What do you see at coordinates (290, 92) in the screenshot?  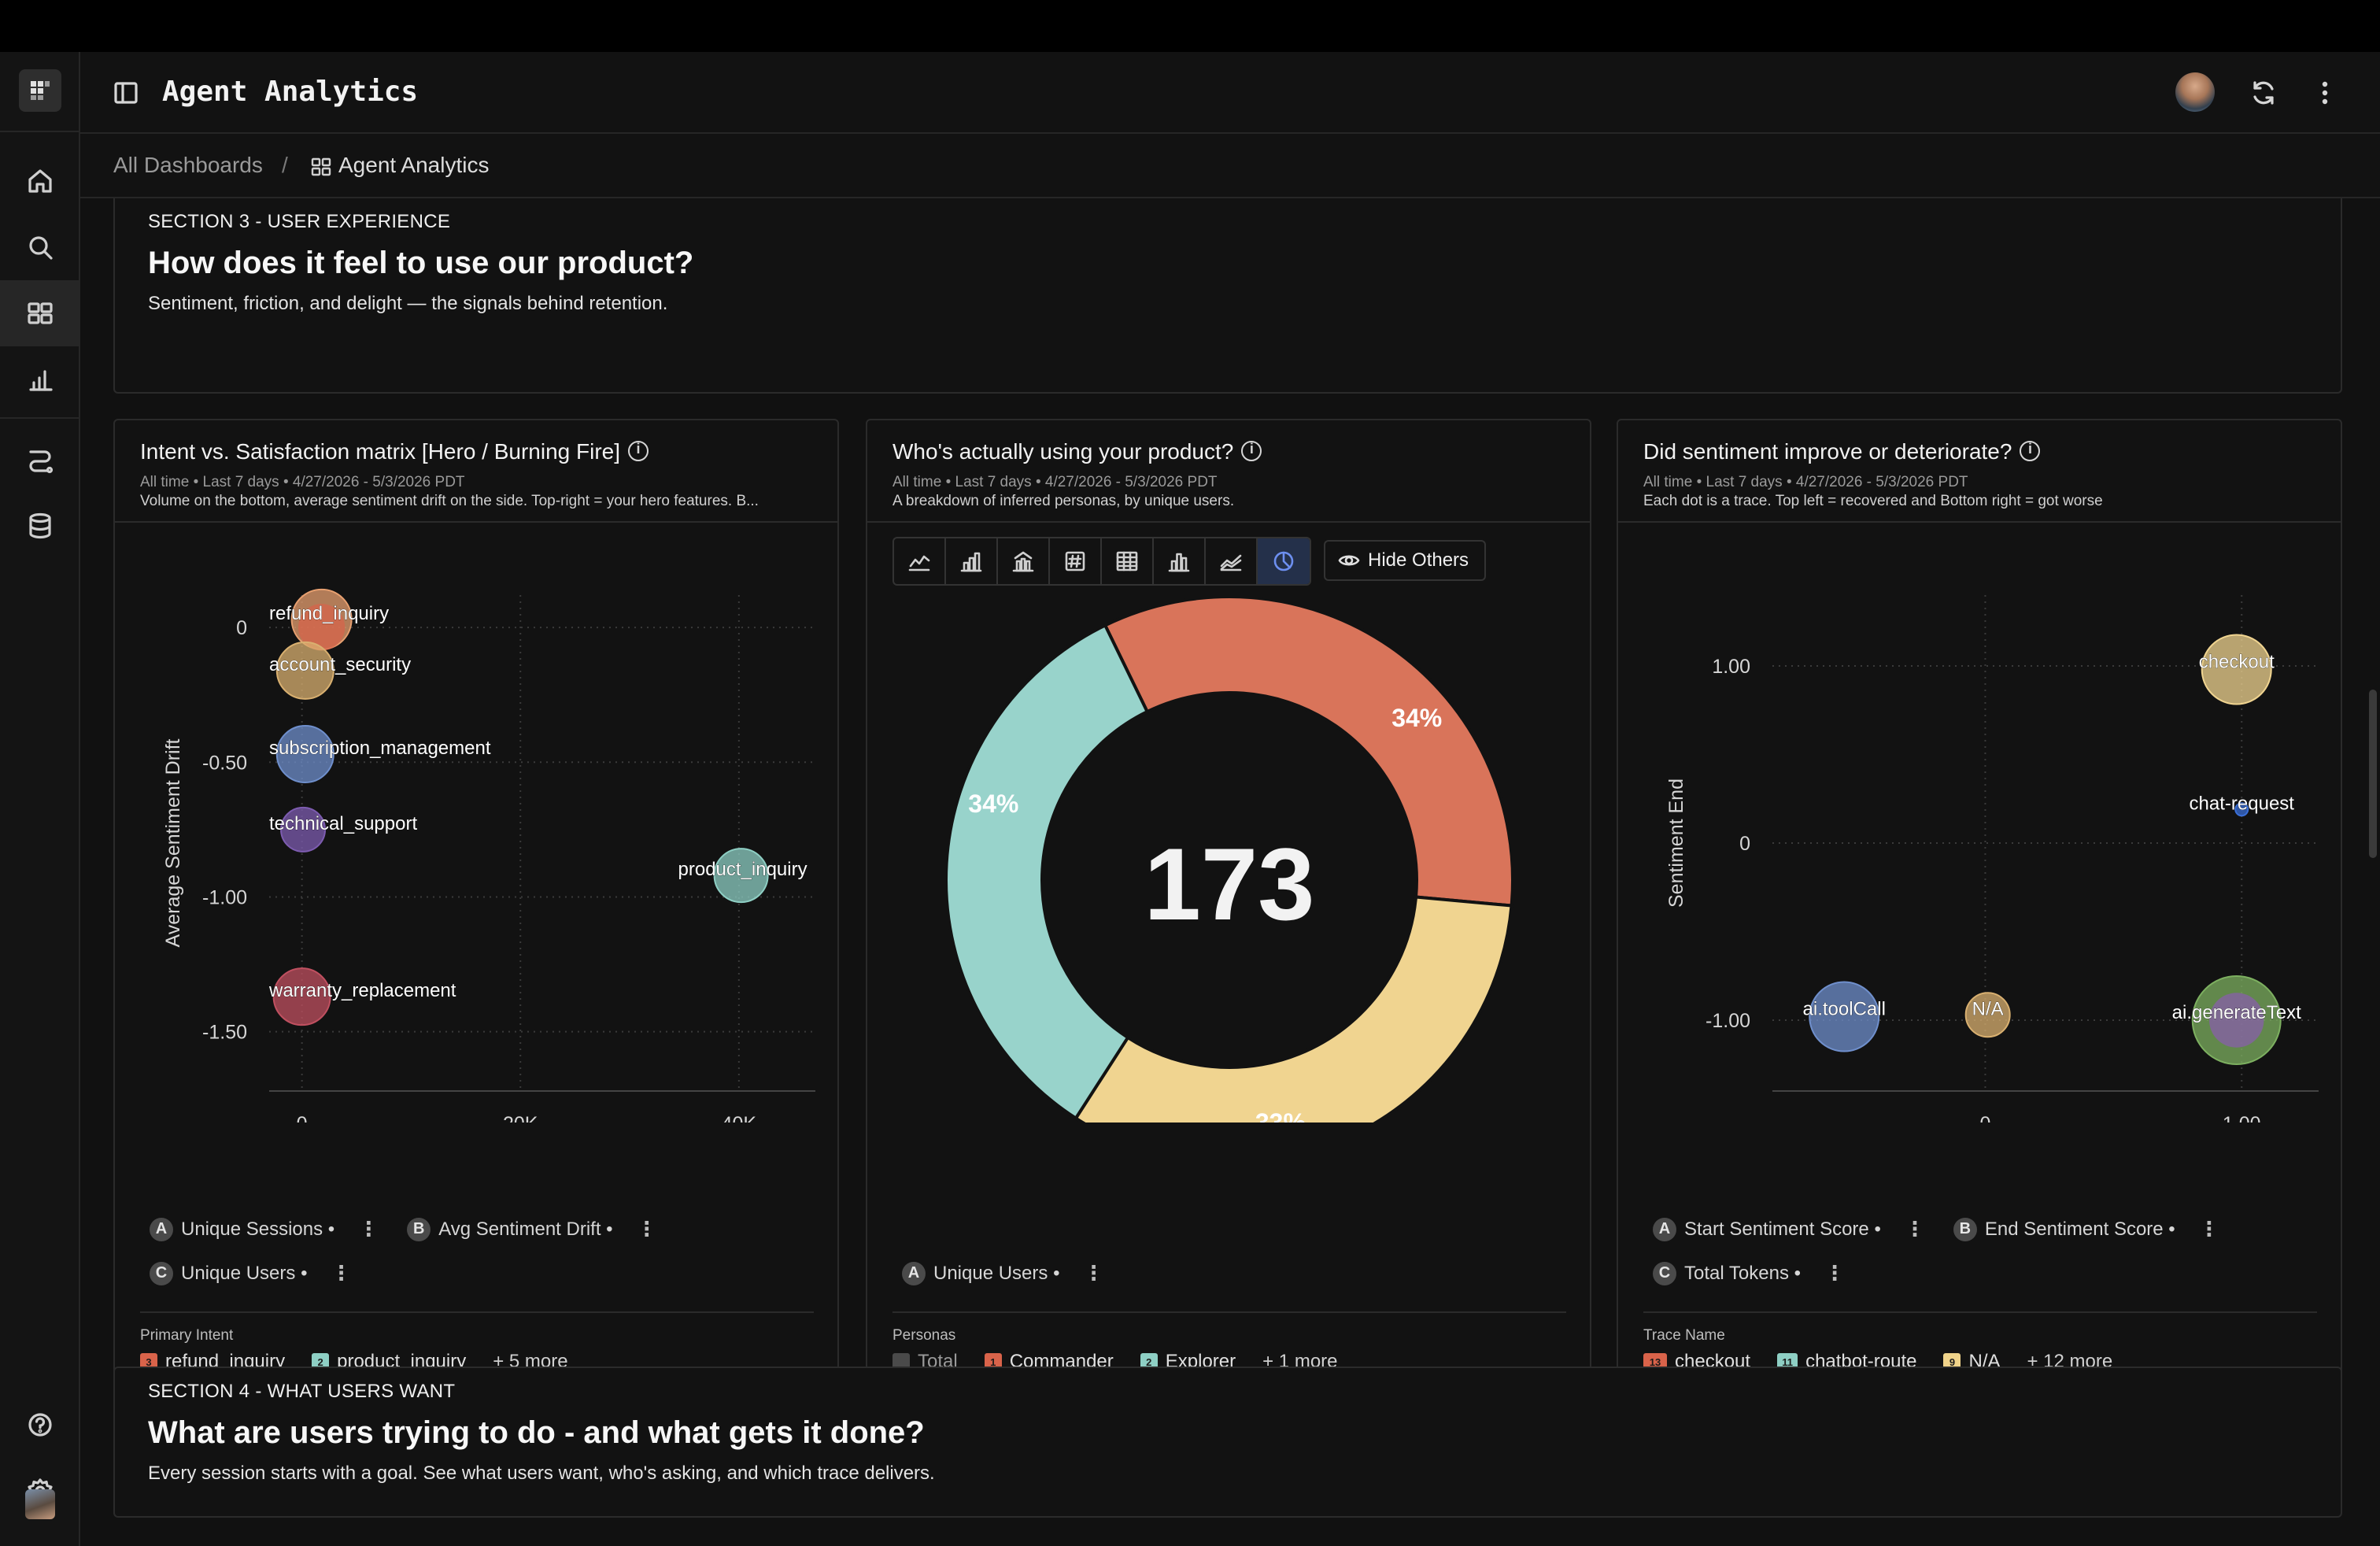 I see `page-title: Agent Analytics` at bounding box center [290, 92].